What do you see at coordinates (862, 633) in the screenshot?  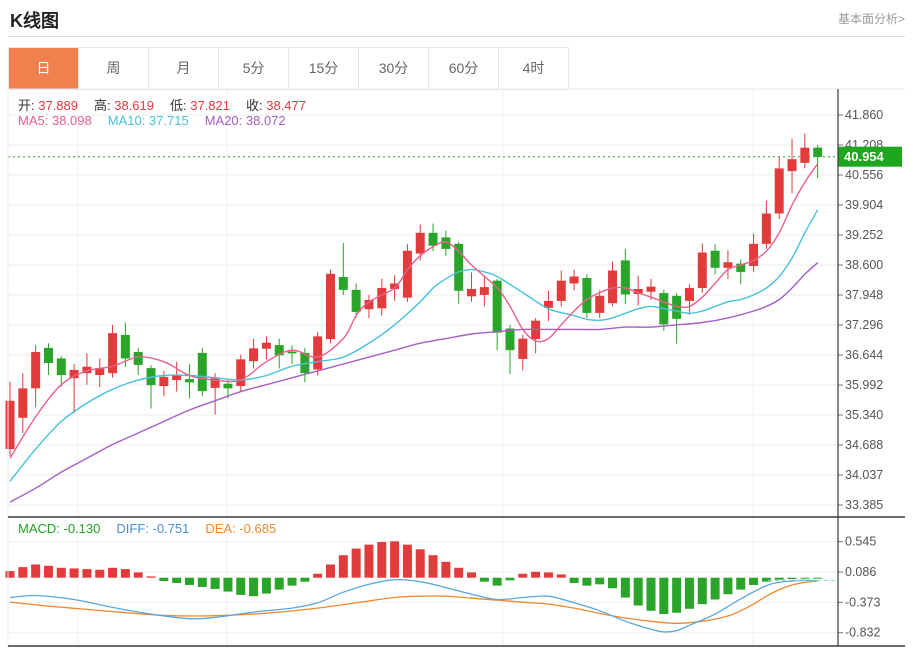 I see `macd-tick-label: -0.832` at bounding box center [862, 633].